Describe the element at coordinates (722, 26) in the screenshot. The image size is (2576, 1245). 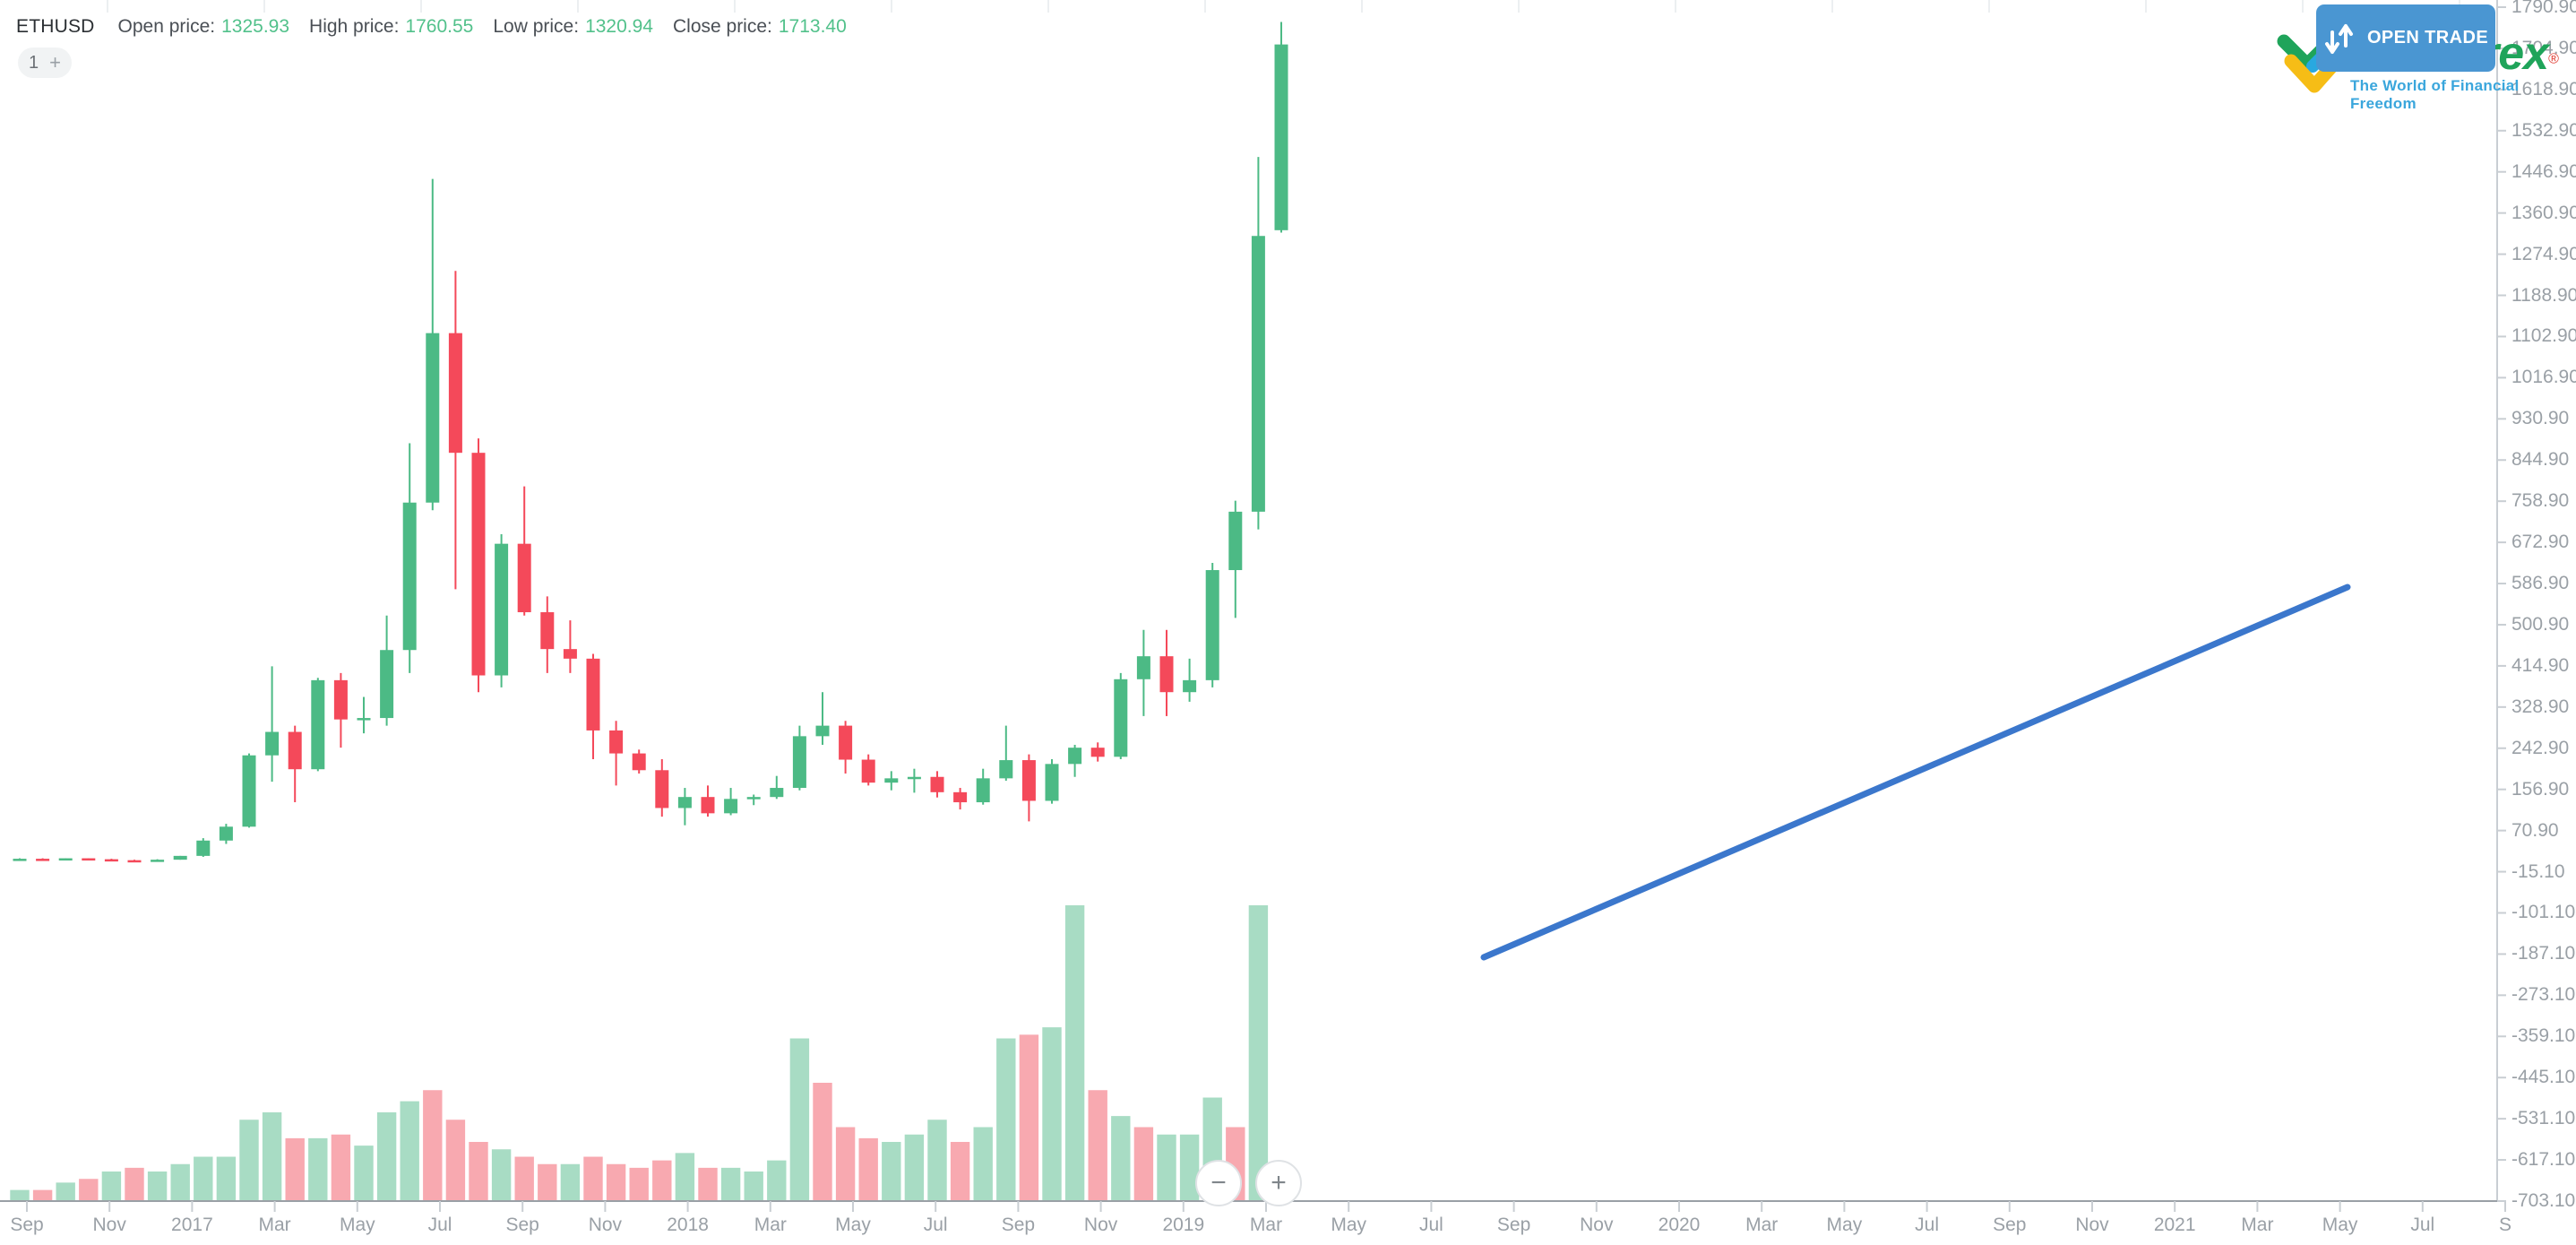
I see `close-price-label: Close price:` at that location.